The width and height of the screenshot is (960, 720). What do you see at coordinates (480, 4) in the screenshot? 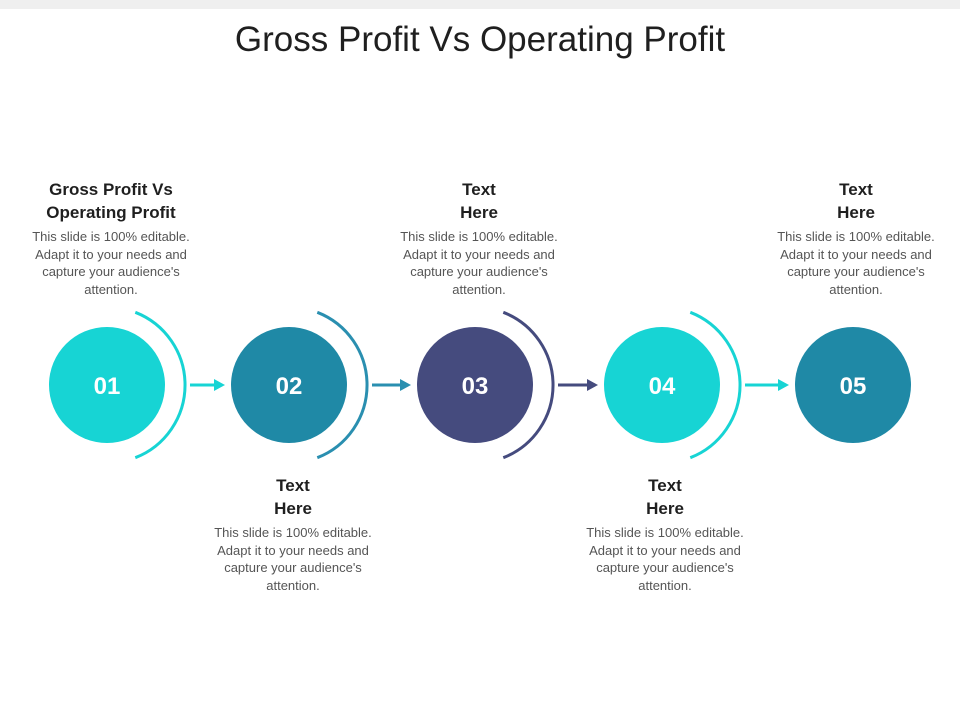
I see `top-strip` at bounding box center [480, 4].